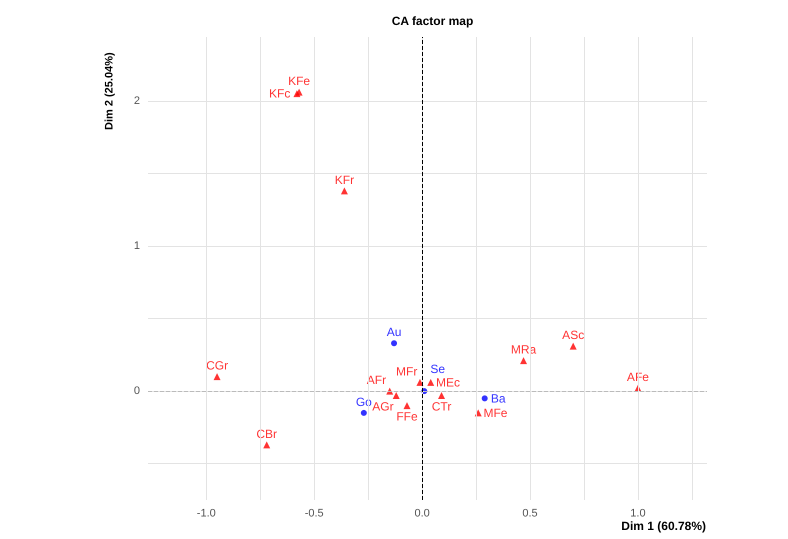  I want to click on data-label: MFr, so click(407, 371).